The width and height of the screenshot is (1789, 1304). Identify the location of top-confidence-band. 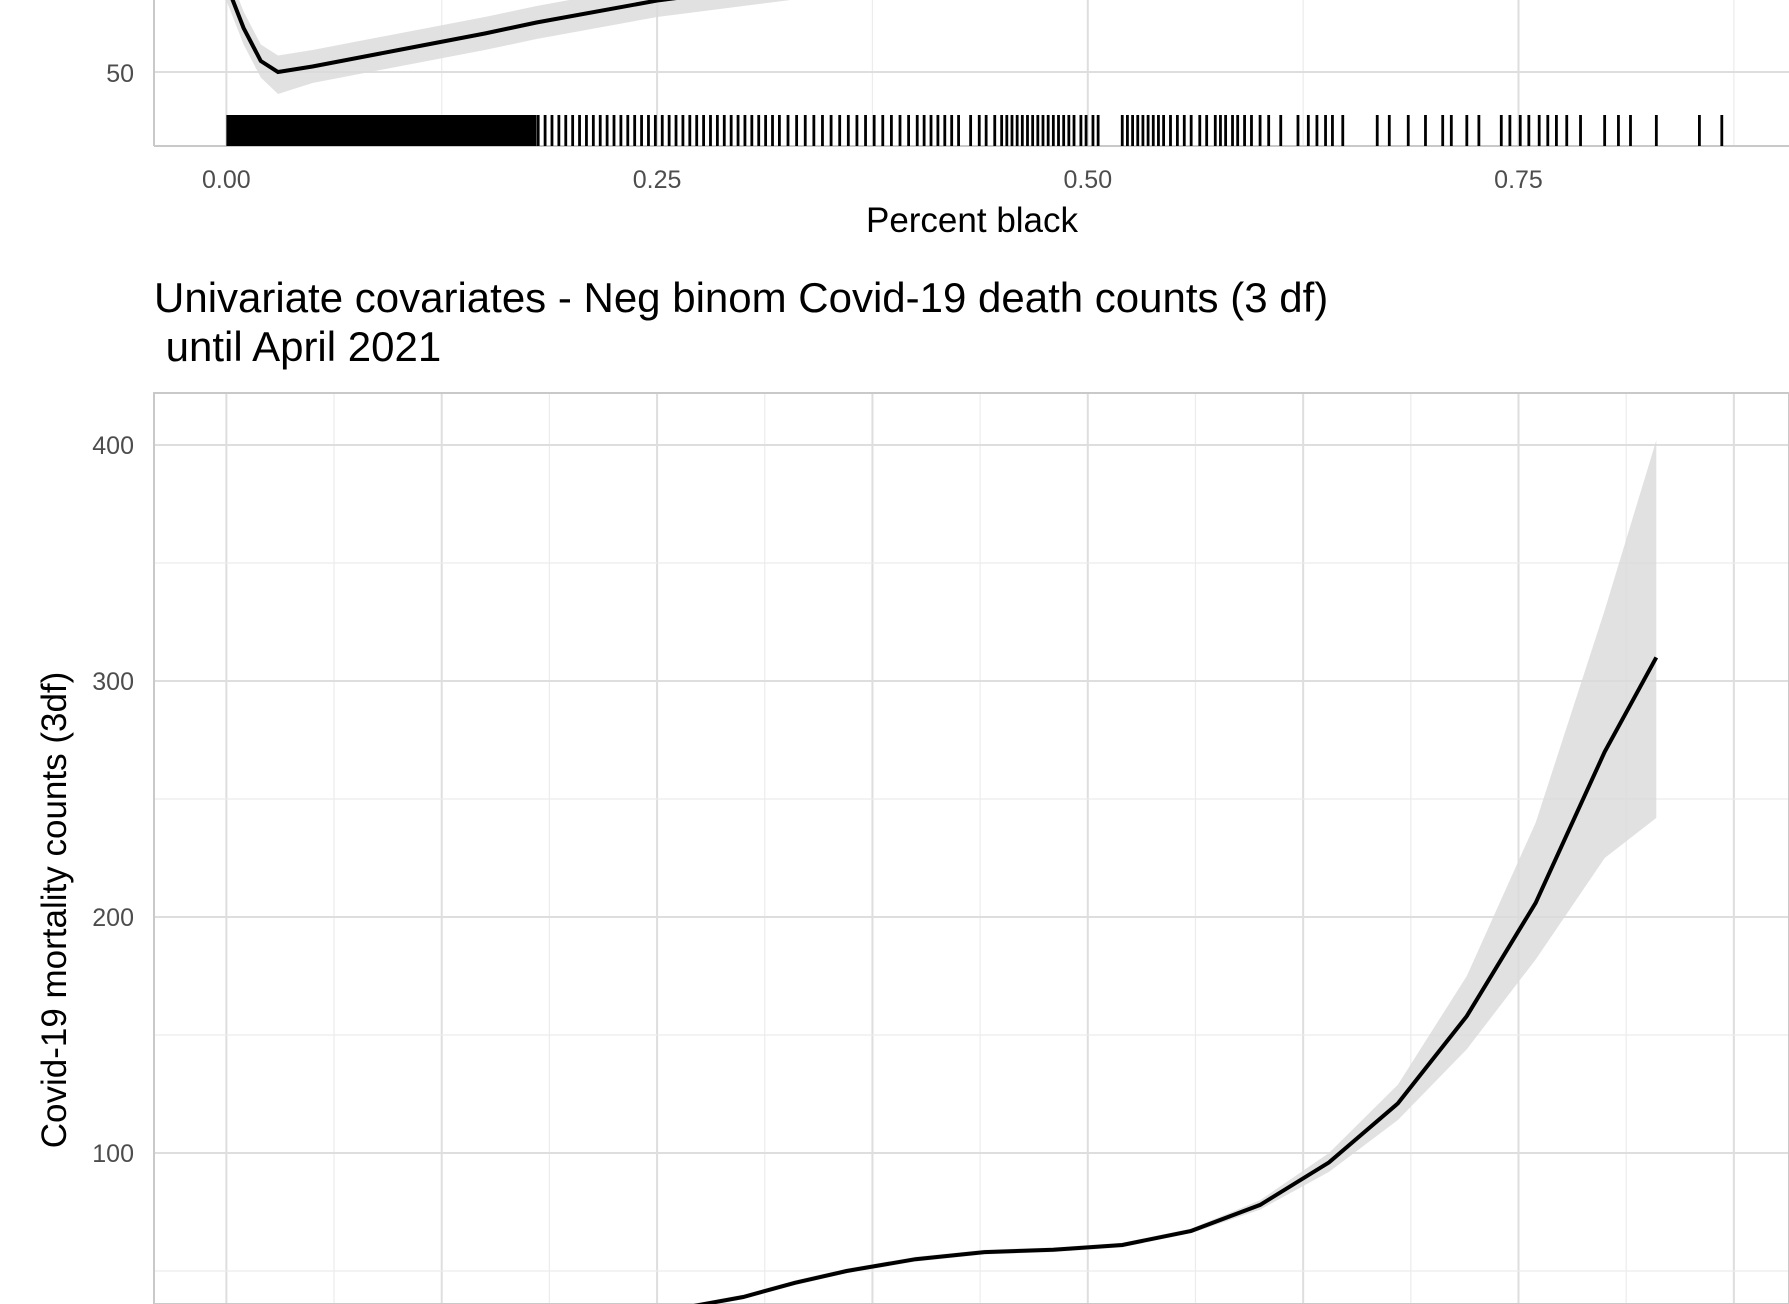
(508, 47).